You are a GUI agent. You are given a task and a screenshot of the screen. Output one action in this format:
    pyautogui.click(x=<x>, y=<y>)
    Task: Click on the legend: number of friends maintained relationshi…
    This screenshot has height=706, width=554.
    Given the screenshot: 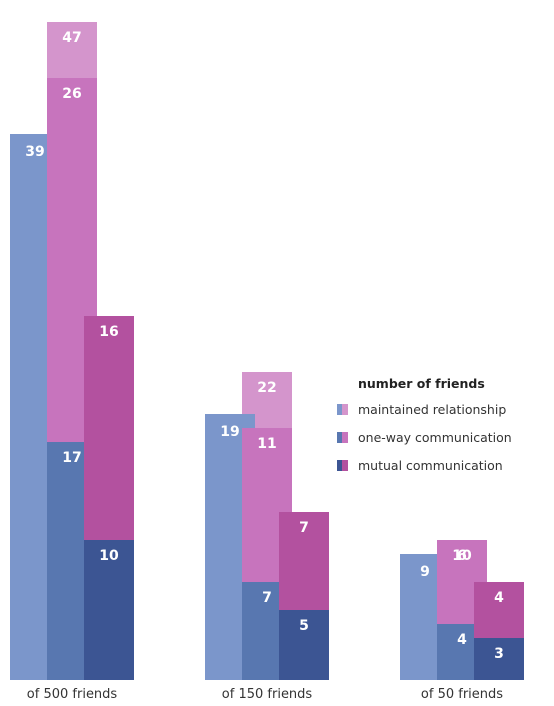 What is the action you would take?
    pyautogui.click(x=424, y=424)
    